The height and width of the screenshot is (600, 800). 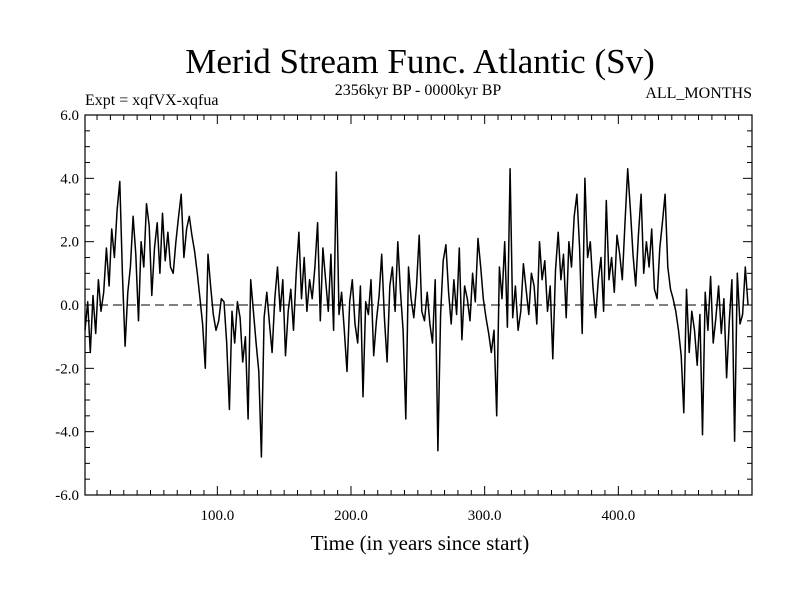 I want to click on y-tick-label: 0.0, so click(x=69, y=306).